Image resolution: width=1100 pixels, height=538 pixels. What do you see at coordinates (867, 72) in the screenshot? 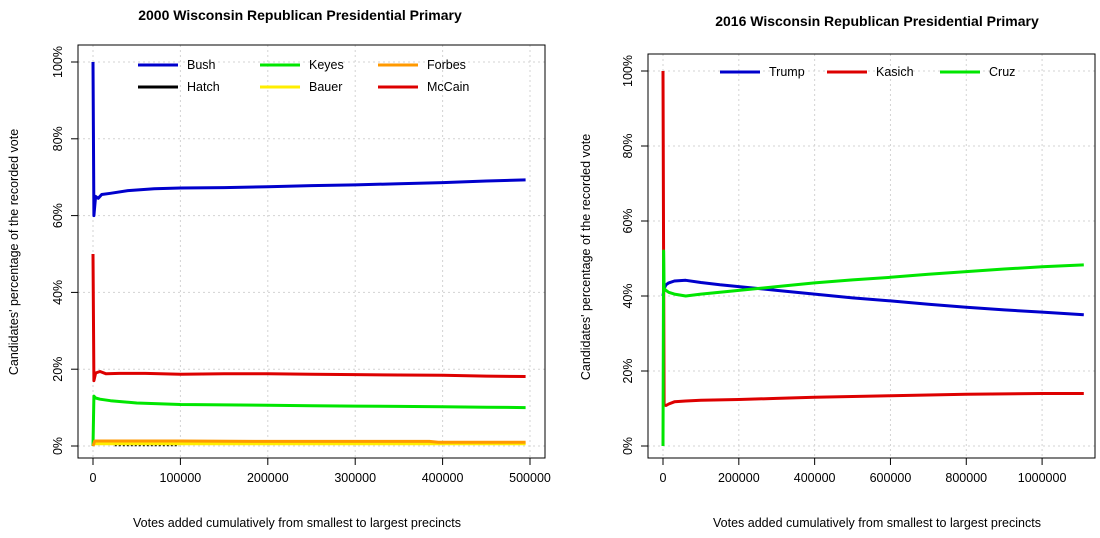
I see `legend: Trump Kasich Cruz` at bounding box center [867, 72].